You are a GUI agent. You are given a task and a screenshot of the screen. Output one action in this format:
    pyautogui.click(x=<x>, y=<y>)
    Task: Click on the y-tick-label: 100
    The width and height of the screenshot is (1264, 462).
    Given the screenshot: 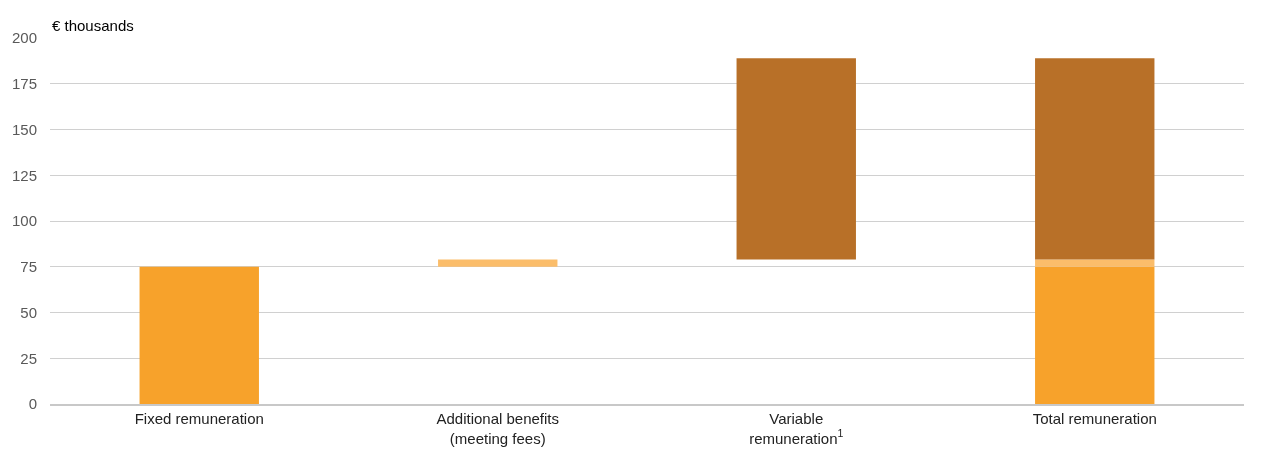 What is the action you would take?
    pyautogui.click(x=24, y=221)
    